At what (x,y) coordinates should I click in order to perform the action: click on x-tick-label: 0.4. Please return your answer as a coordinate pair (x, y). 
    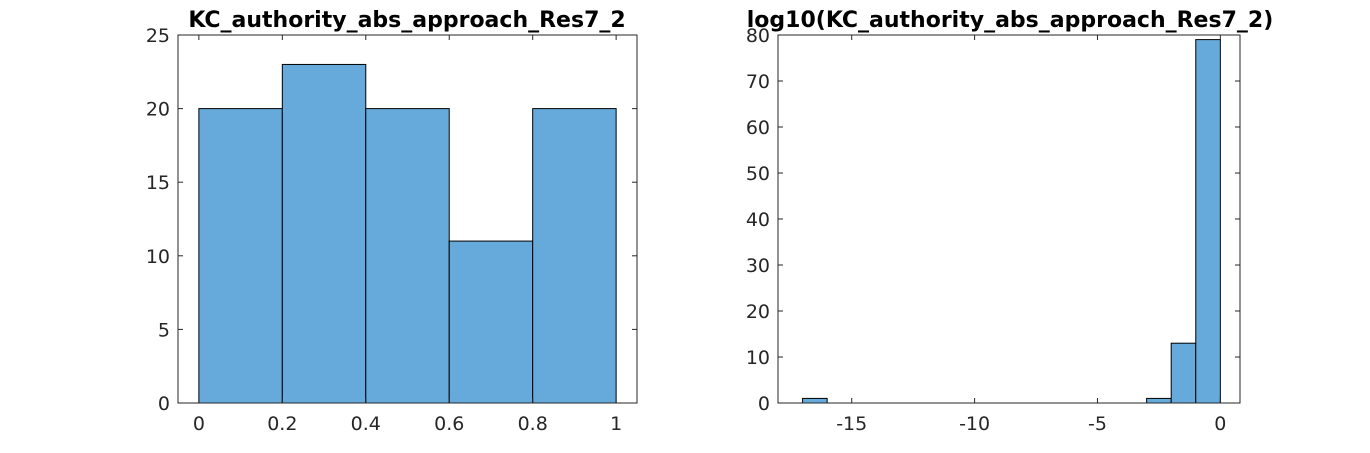
    Looking at the image, I should click on (366, 424).